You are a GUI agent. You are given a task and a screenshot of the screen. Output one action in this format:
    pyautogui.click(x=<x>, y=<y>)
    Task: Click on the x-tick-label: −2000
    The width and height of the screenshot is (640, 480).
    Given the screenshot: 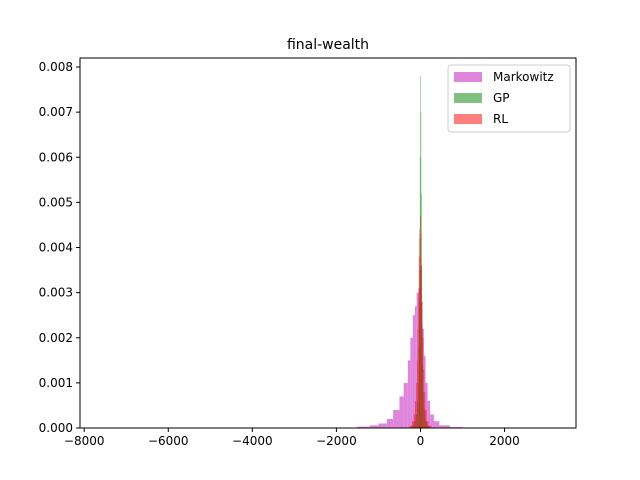 What is the action you would take?
    pyautogui.click(x=336, y=441)
    